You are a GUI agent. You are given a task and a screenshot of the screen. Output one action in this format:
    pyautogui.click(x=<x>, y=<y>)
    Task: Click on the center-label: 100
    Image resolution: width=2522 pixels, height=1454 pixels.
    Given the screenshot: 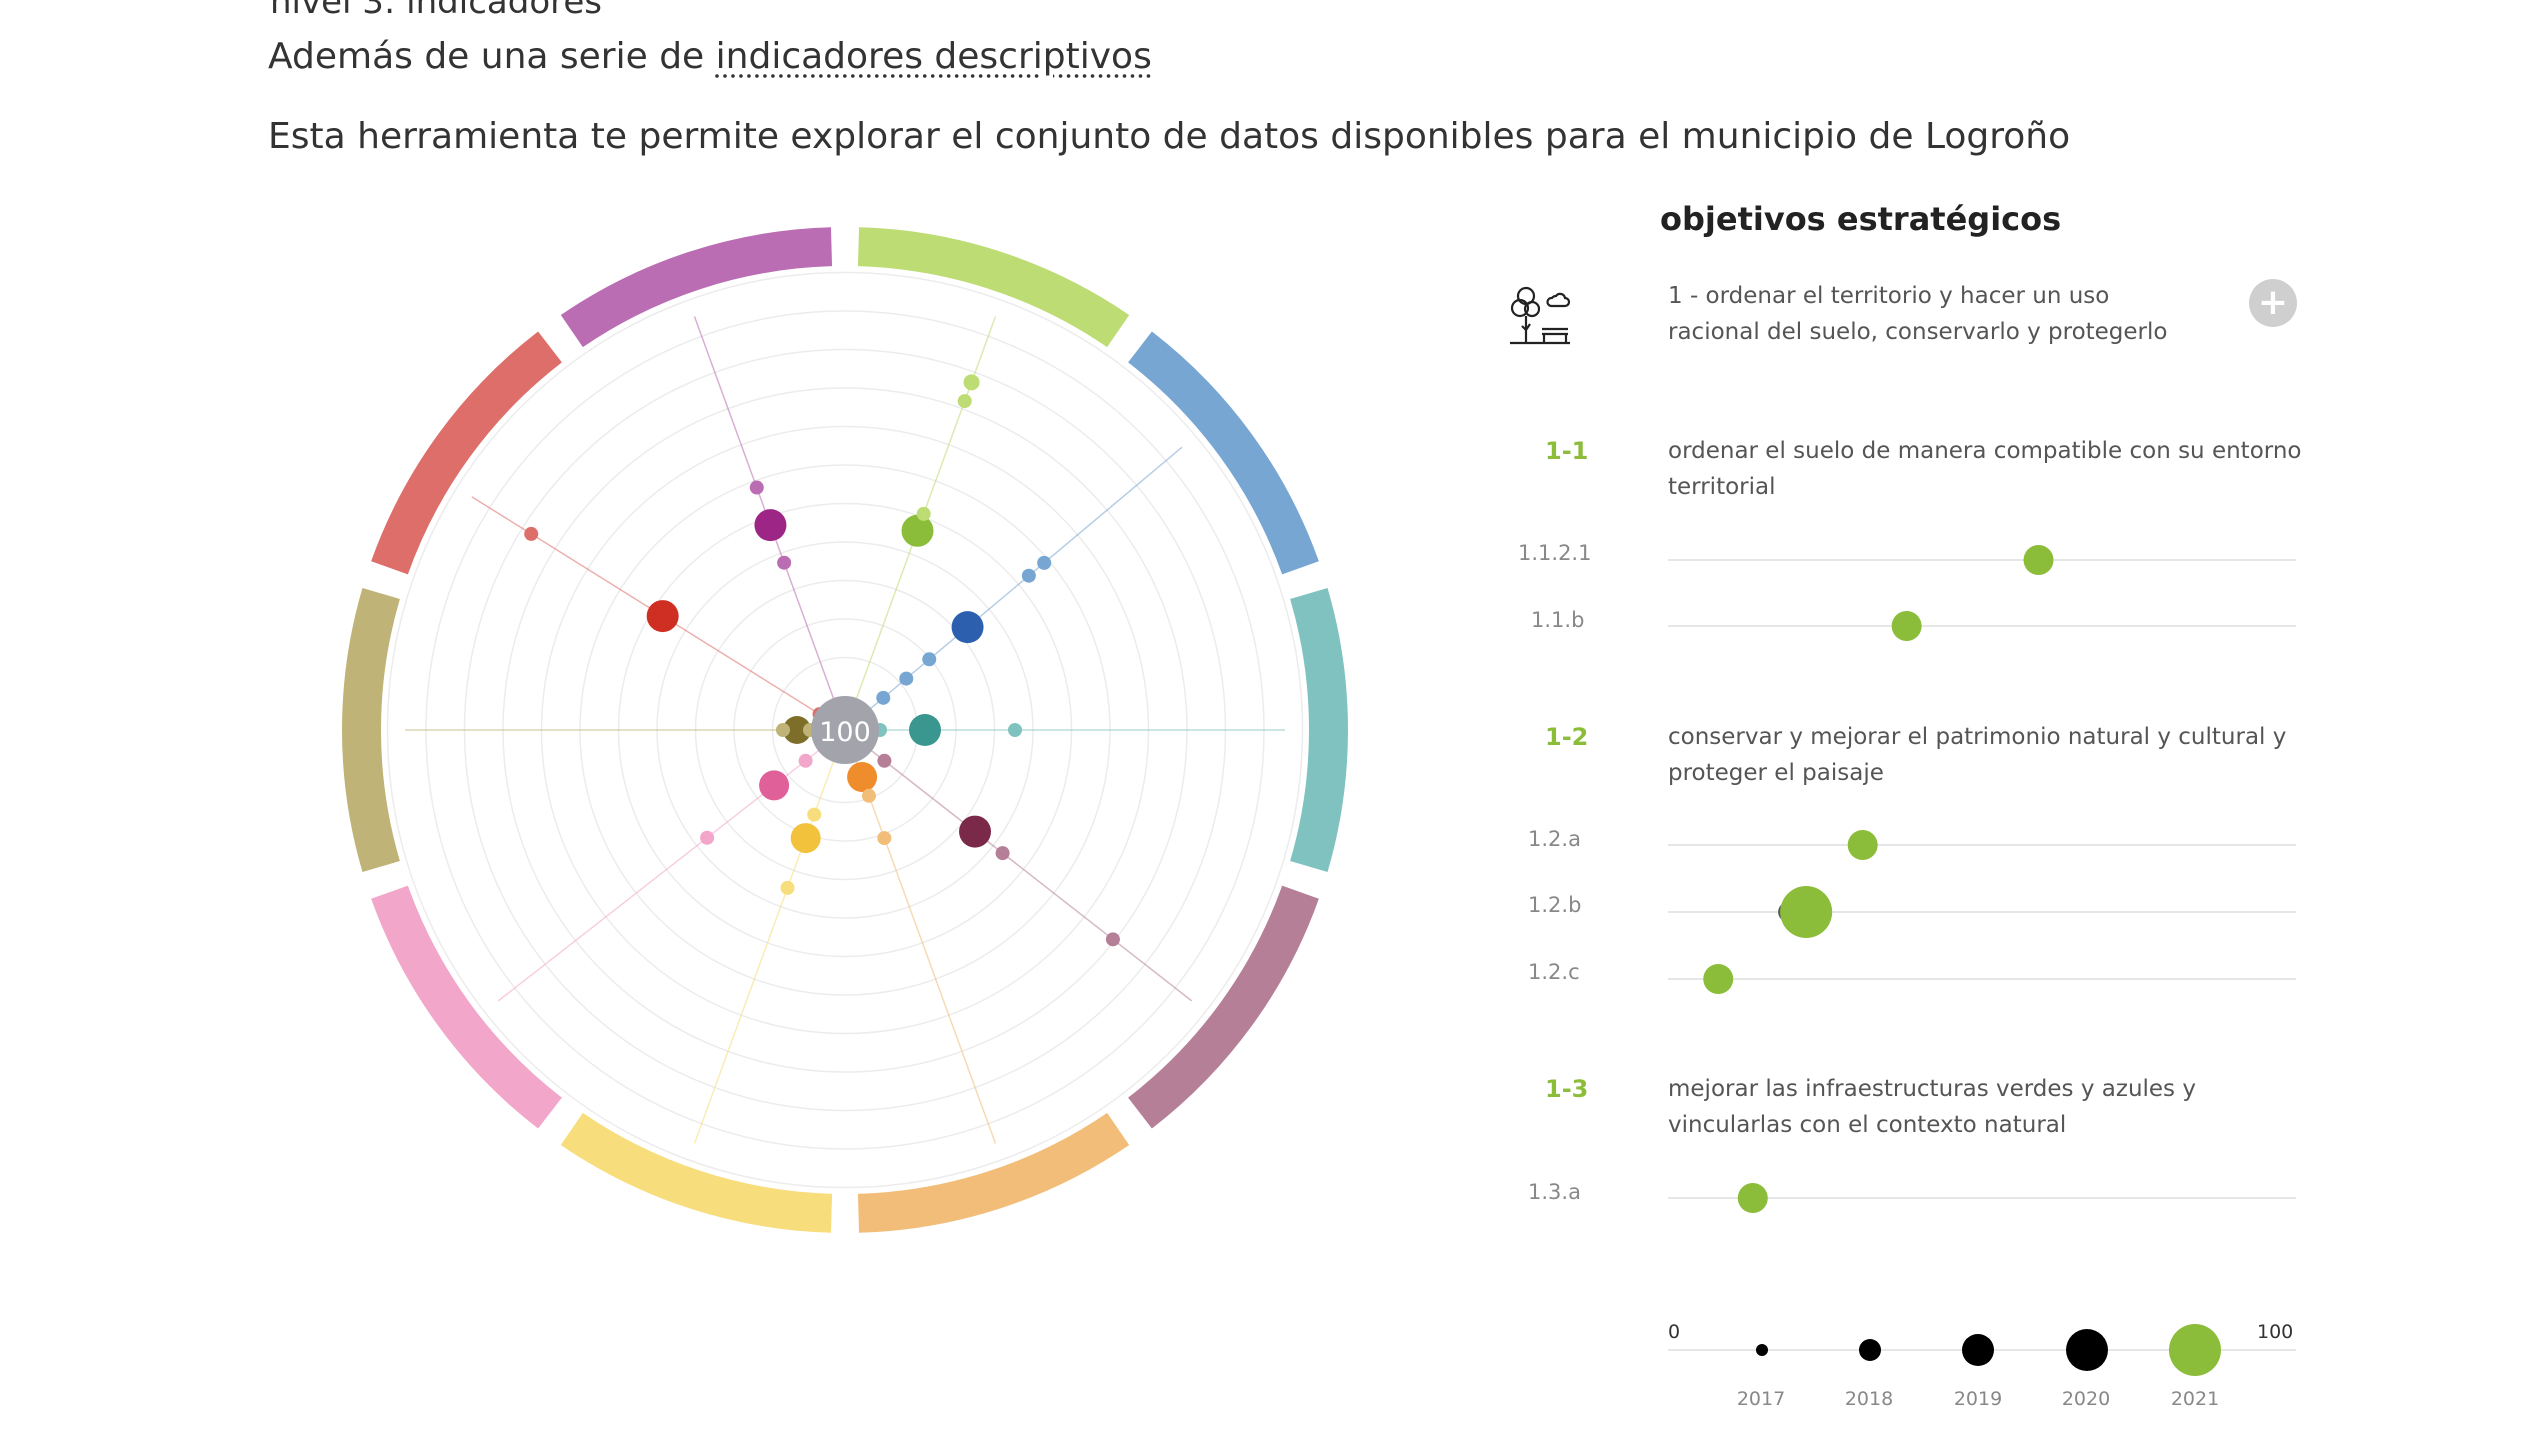 What is the action you would take?
    pyautogui.click(x=845, y=732)
    